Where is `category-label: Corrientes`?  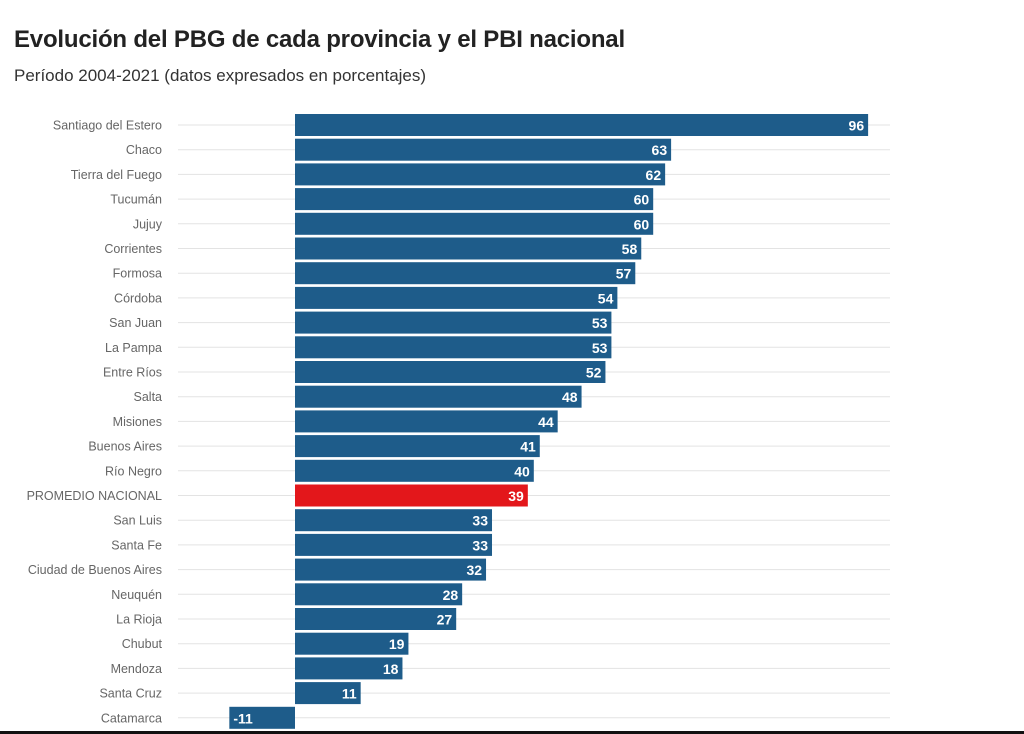
category-label: Corrientes is located at coordinates (133, 249).